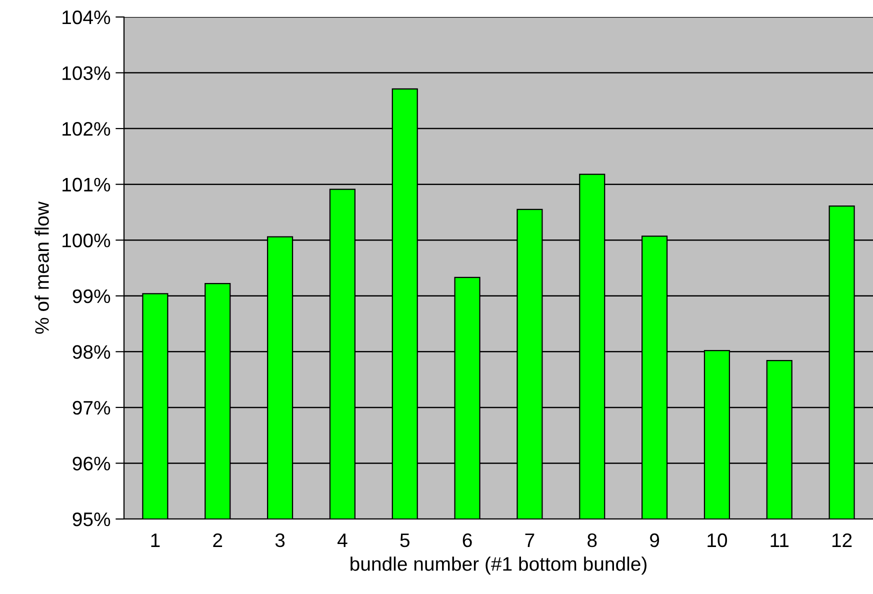  Describe the element at coordinates (86, 185) in the screenshot. I see `y-tick-label: 101%` at that location.